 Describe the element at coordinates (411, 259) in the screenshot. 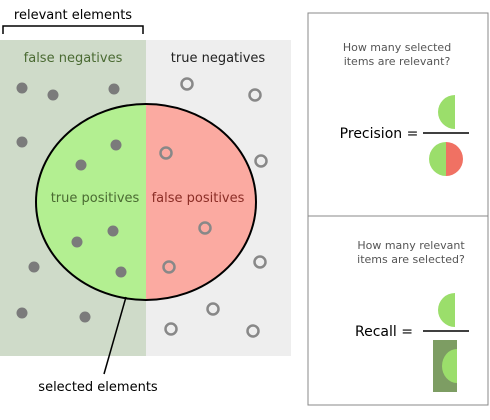

I see `recall-question-line2: items are selected?` at that location.